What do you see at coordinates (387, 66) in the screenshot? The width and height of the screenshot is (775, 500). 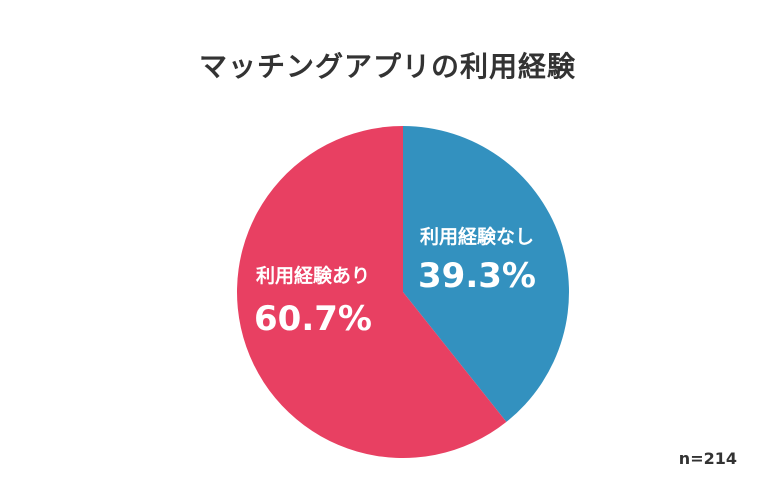 I see `chart-title: マッチングアプリの利用経験` at bounding box center [387, 66].